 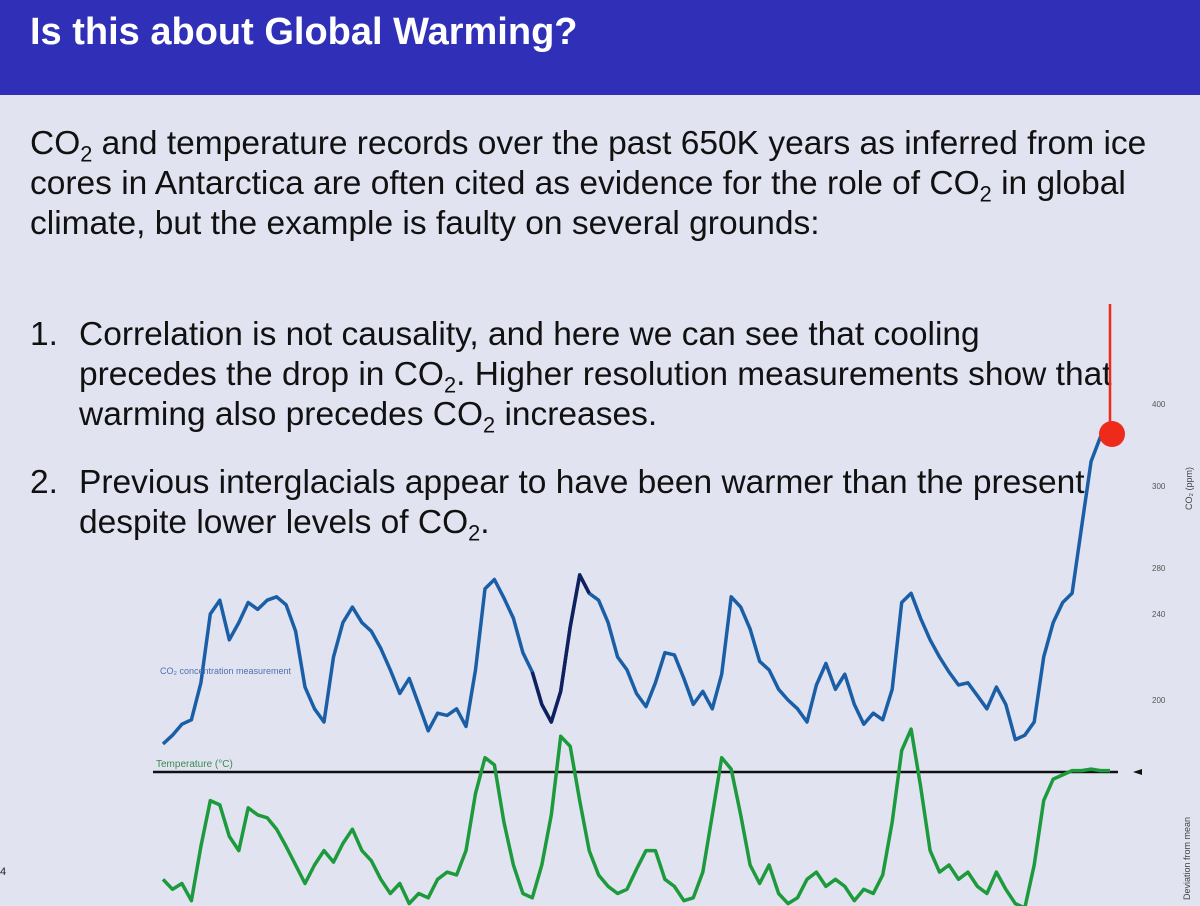 What do you see at coordinates (1159, 700) in the screenshot?
I see `co2-axis-tick-label: 200` at bounding box center [1159, 700].